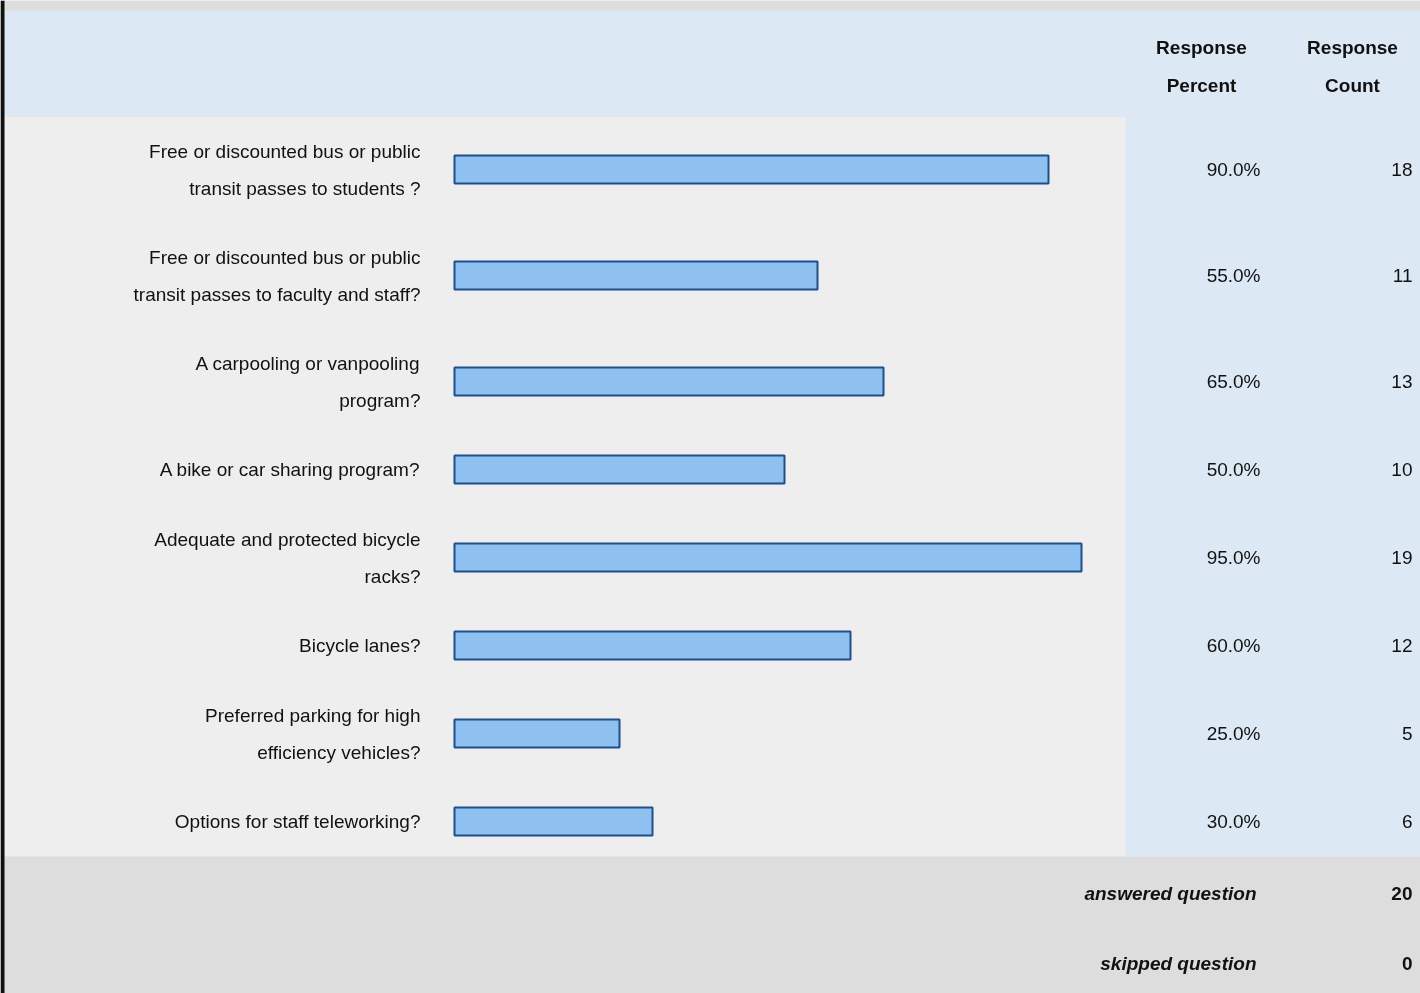 This screenshot has width=1420, height=993. What do you see at coordinates (360, 645) in the screenshot?
I see `y-tick-label: Bicycle lanes?` at bounding box center [360, 645].